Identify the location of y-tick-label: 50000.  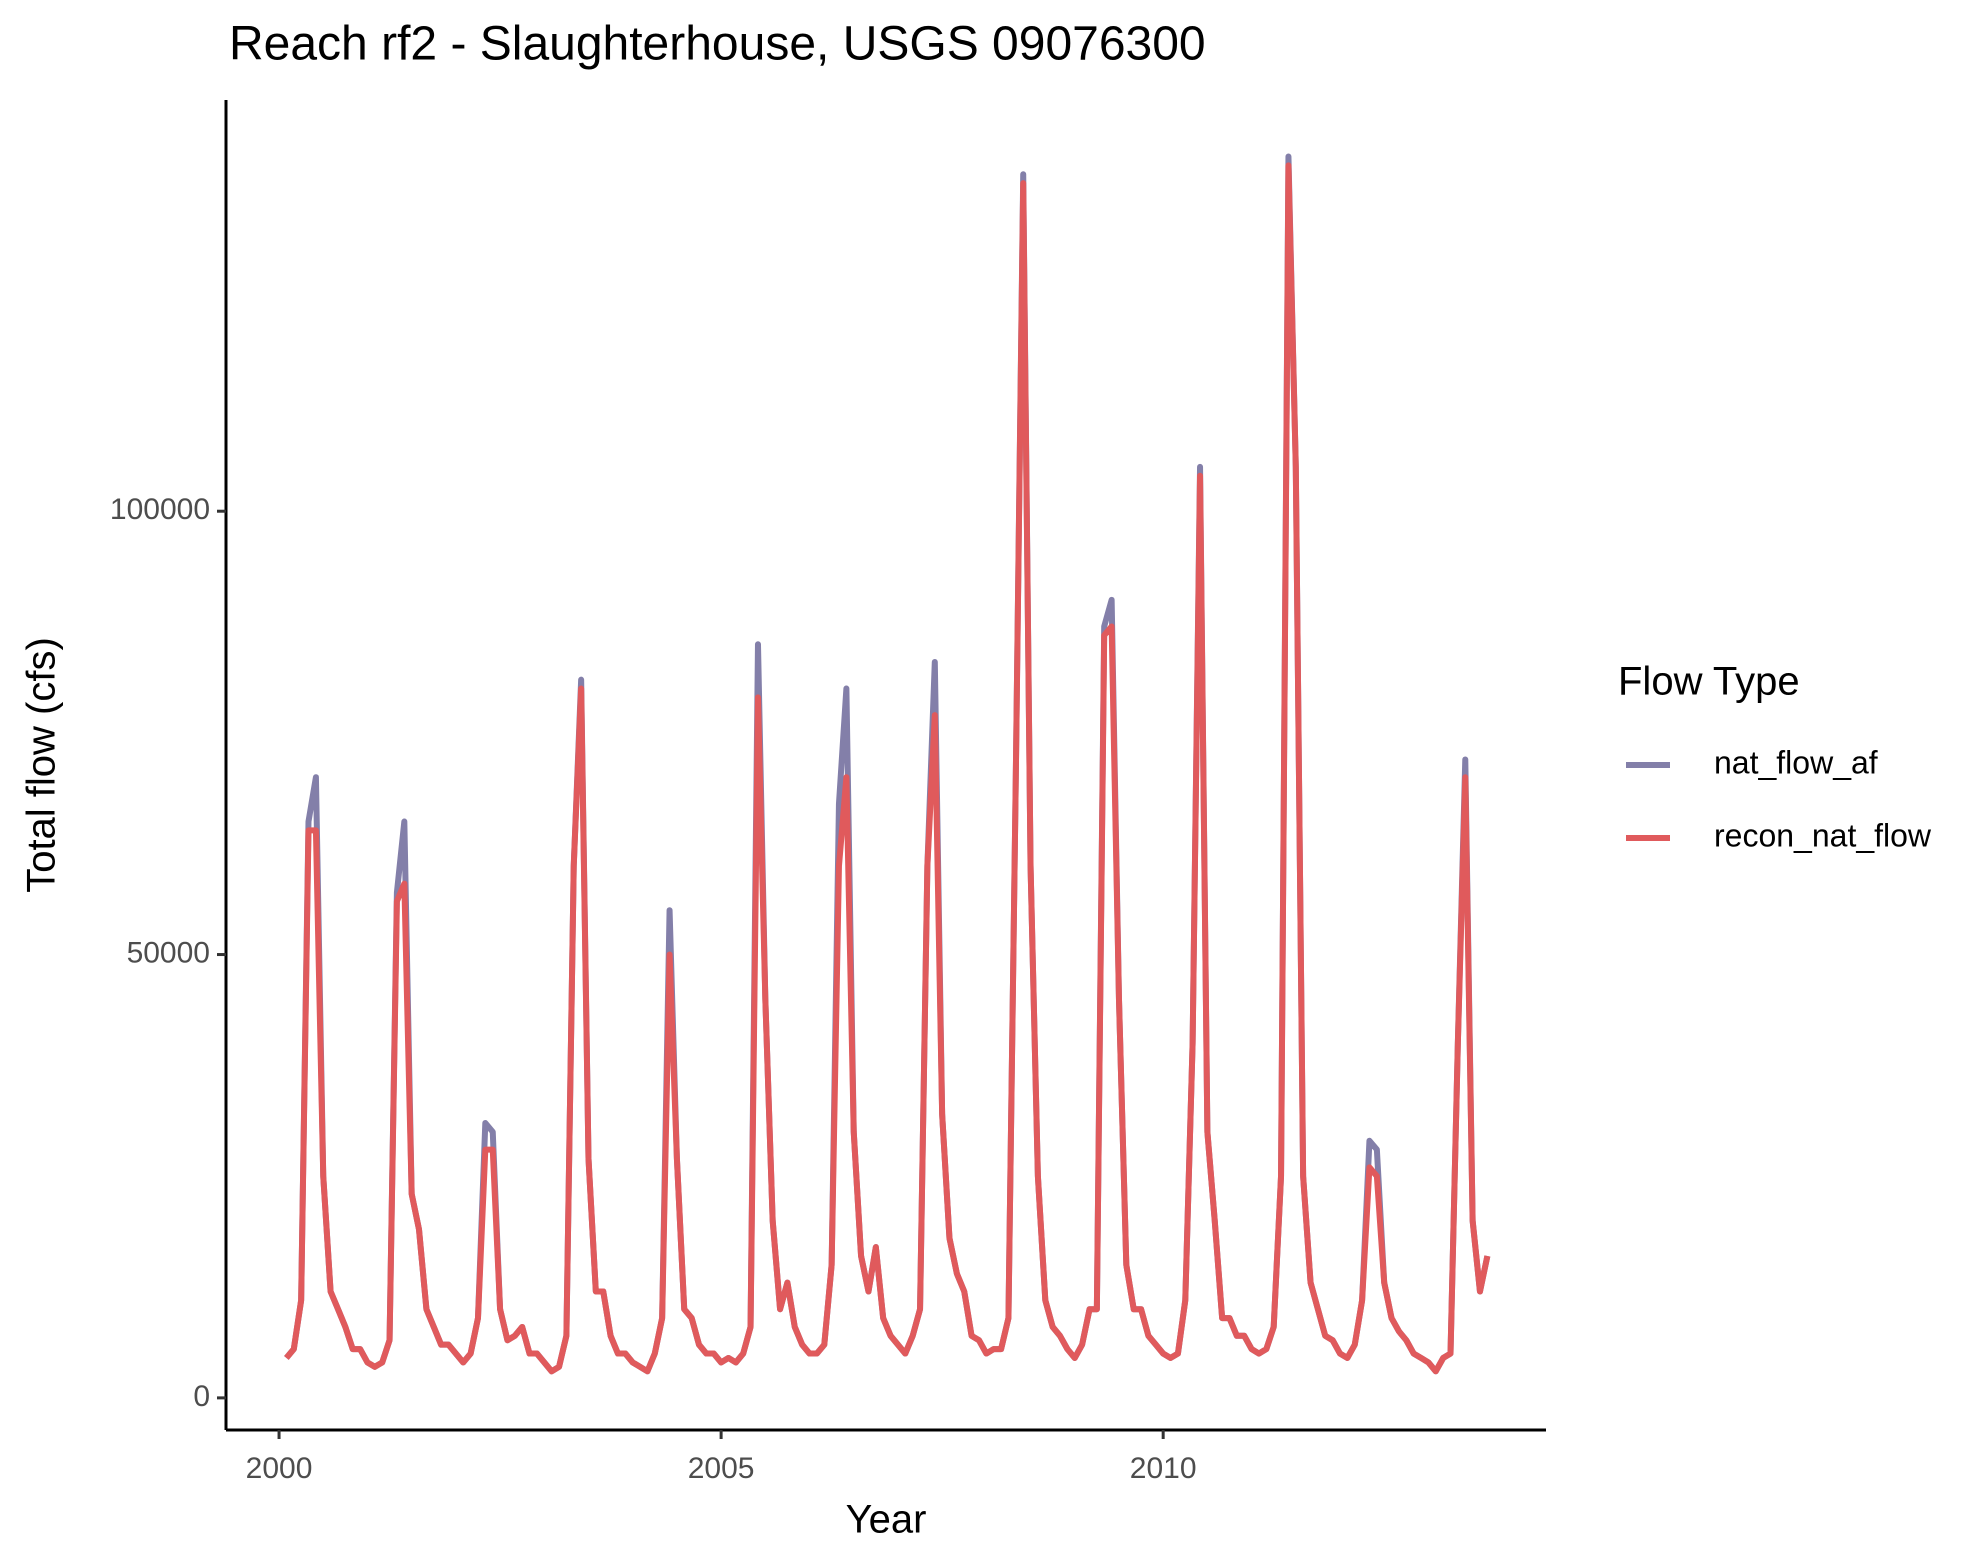
(168, 952).